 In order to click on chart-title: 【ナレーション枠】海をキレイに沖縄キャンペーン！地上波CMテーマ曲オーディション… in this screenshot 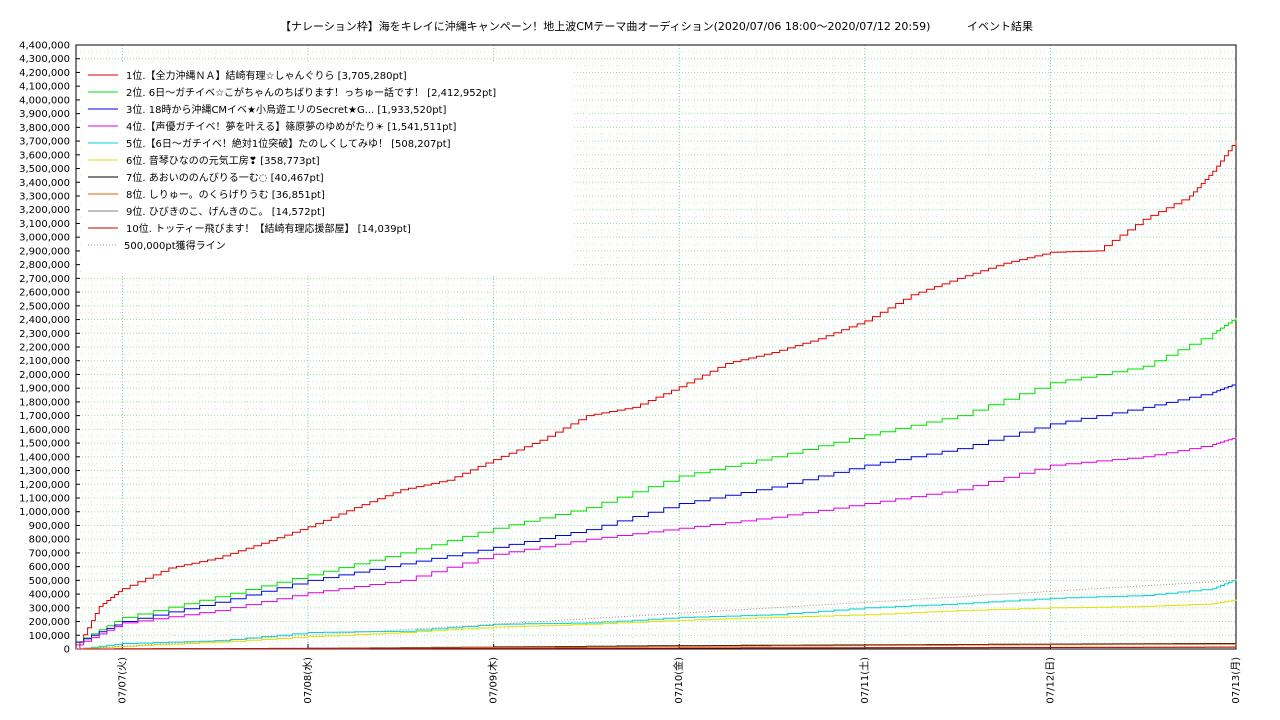, I will do `click(605, 26)`.